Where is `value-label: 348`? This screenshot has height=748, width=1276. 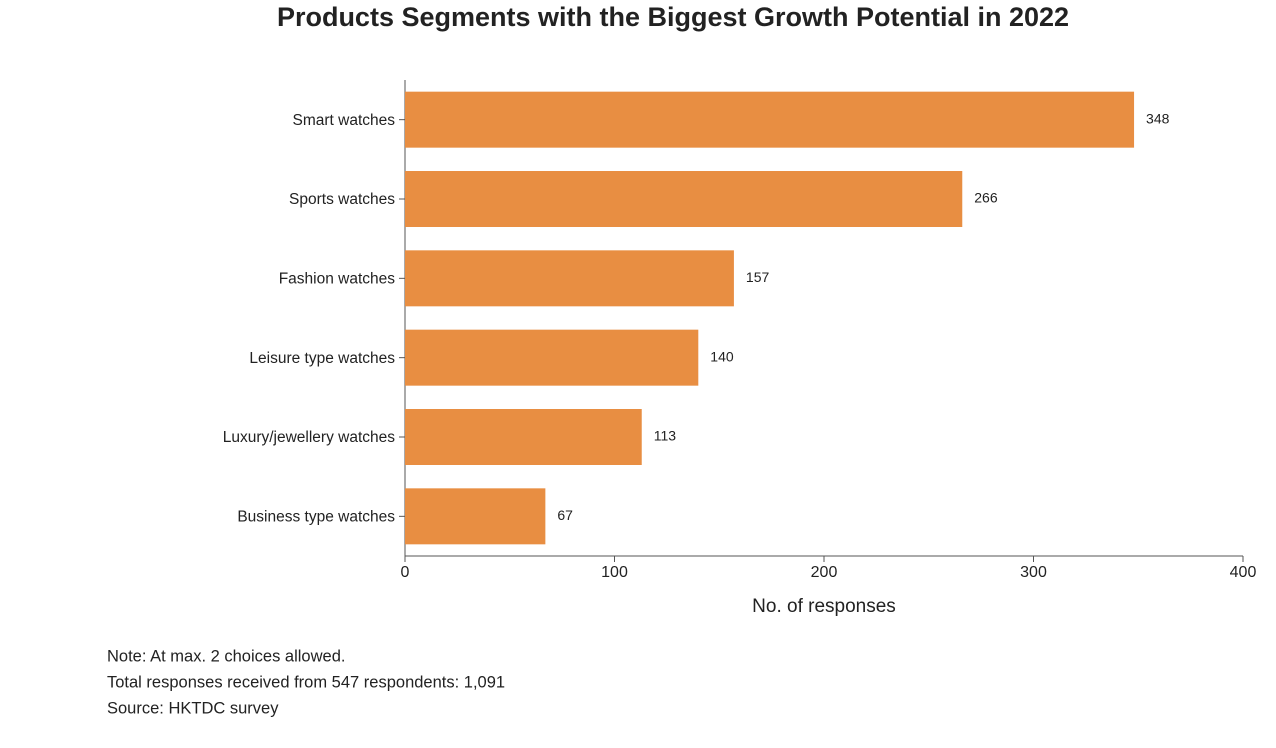 value-label: 348 is located at coordinates (1158, 118).